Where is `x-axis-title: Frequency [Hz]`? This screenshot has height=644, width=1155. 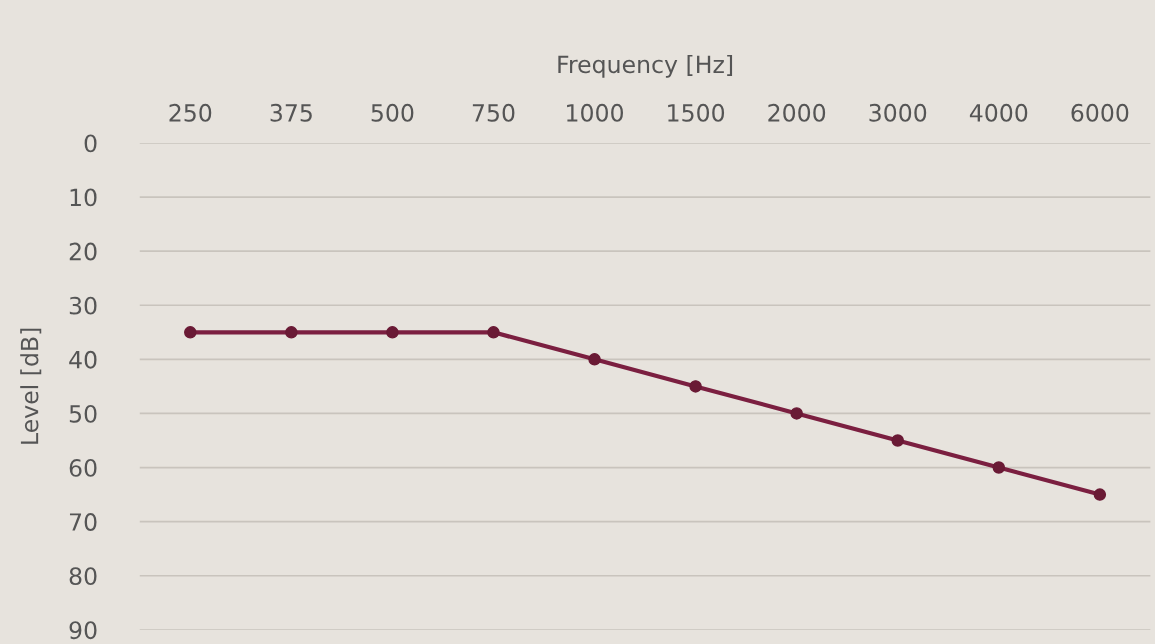 x-axis-title: Frequency [Hz] is located at coordinates (645, 66).